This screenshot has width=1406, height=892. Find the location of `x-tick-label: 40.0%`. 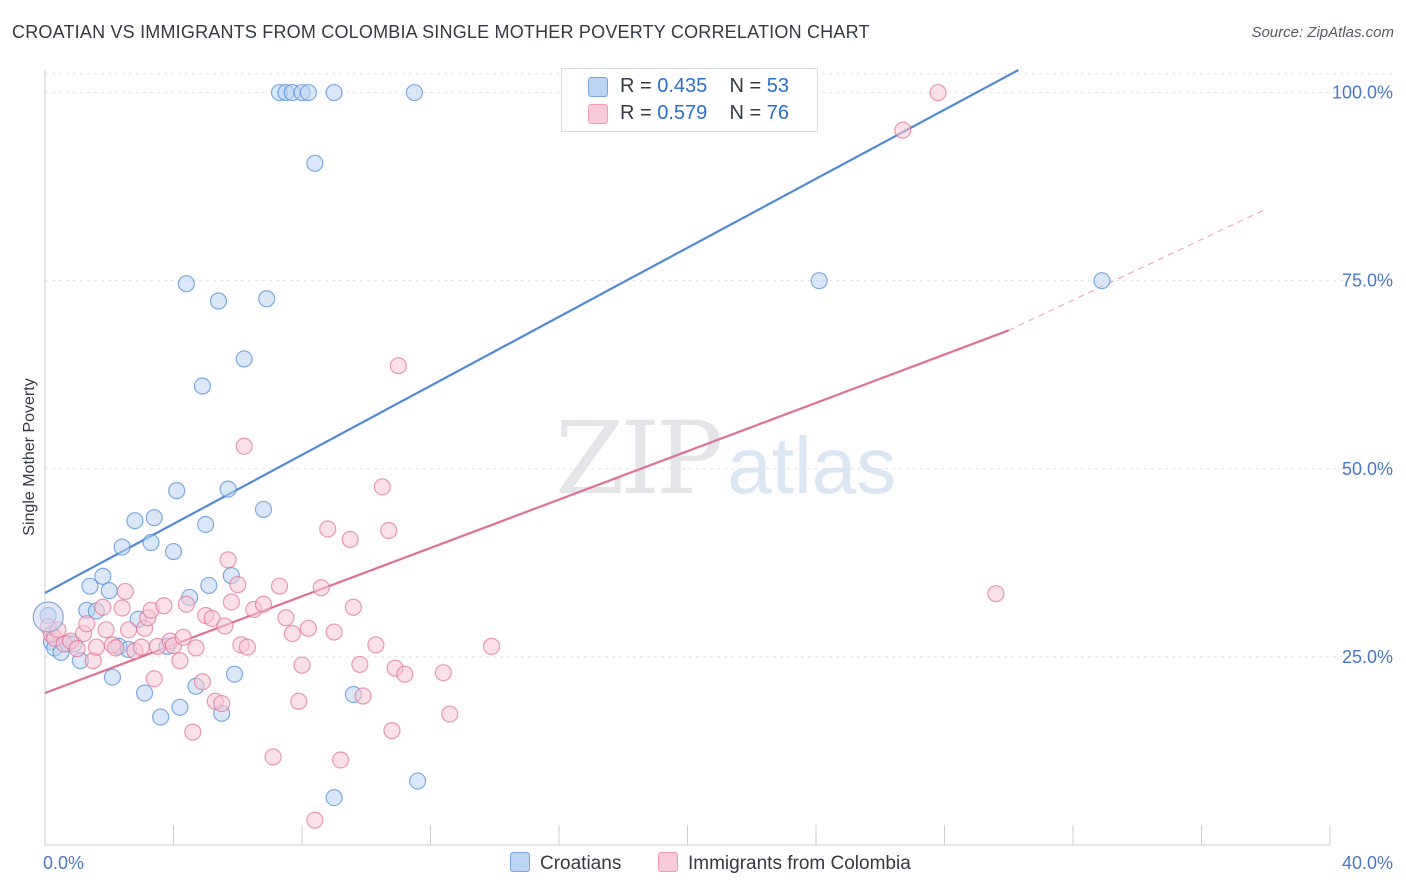

x-tick-label: 40.0% is located at coordinates (1367, 863).